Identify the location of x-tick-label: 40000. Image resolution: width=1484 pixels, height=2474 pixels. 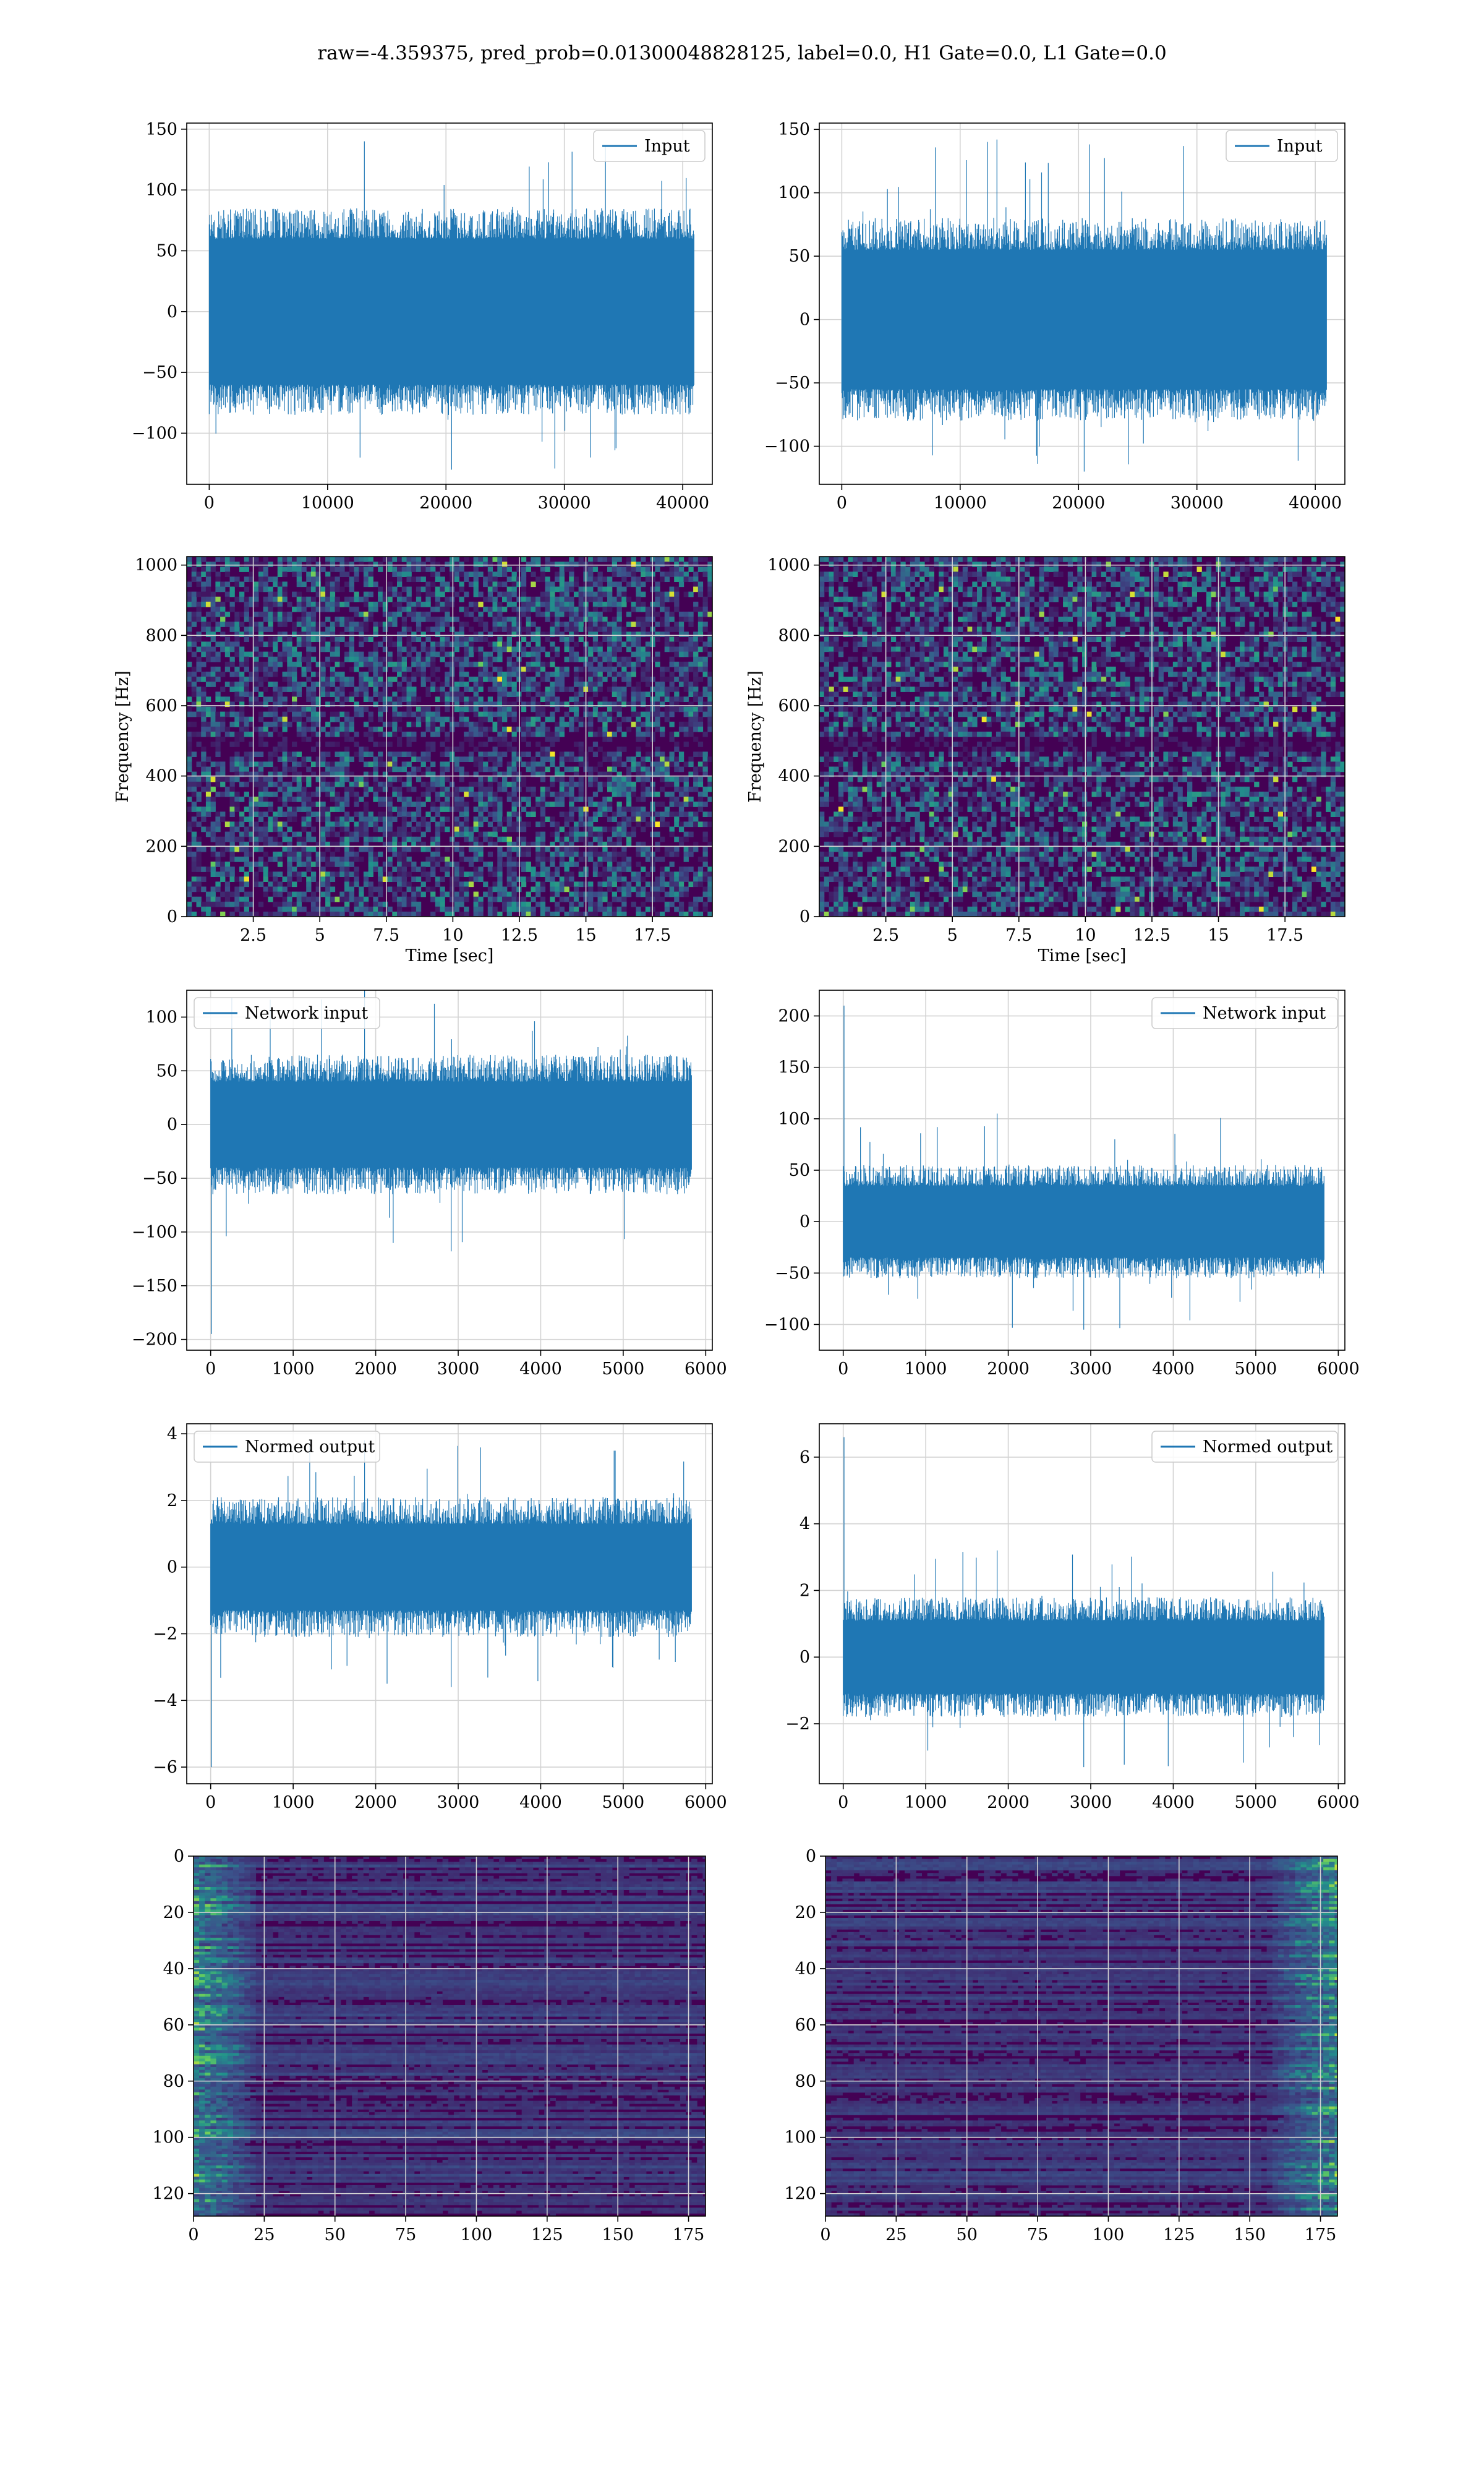
(1315, 503).